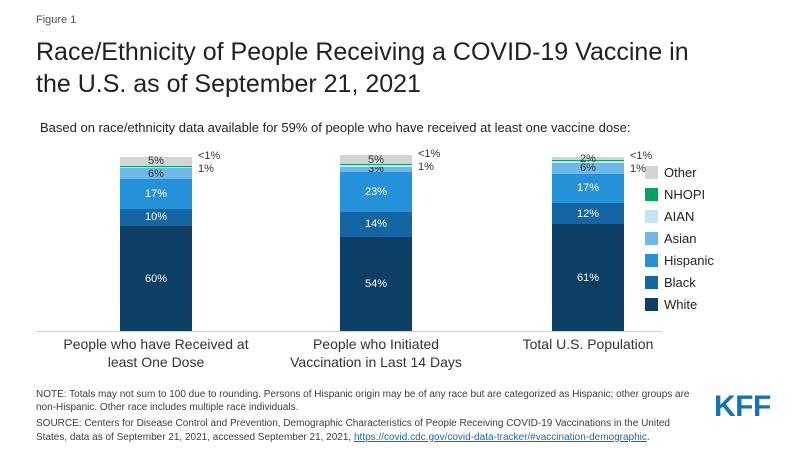 The width and height of the screenshot is (800, 450). What do you see at coordinates (349, 331) in the screenshot?
I see `x-axis-line` at bounding box center [349, 331].